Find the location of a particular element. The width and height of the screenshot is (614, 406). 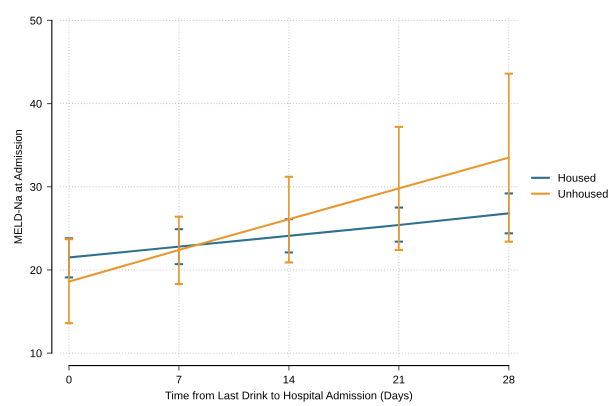

x-tick-label: 28 is located at coordinates (508, 380).